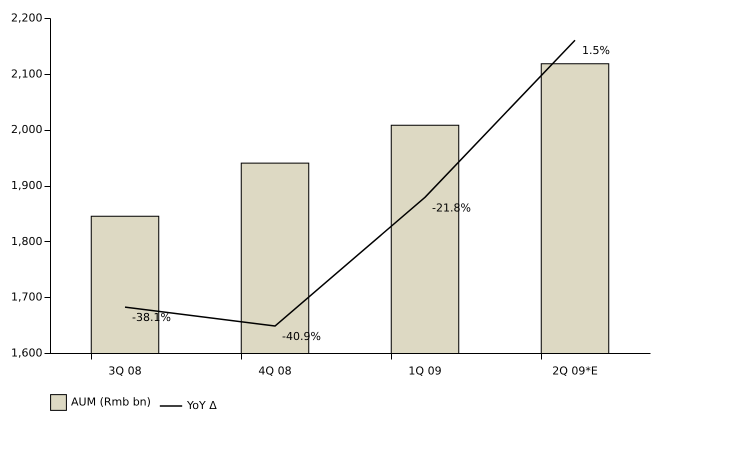  What do you see at coordinates (596, 51) in the screenshot?
I see `data-label: 1.5%` at bounding box center [596, 51].